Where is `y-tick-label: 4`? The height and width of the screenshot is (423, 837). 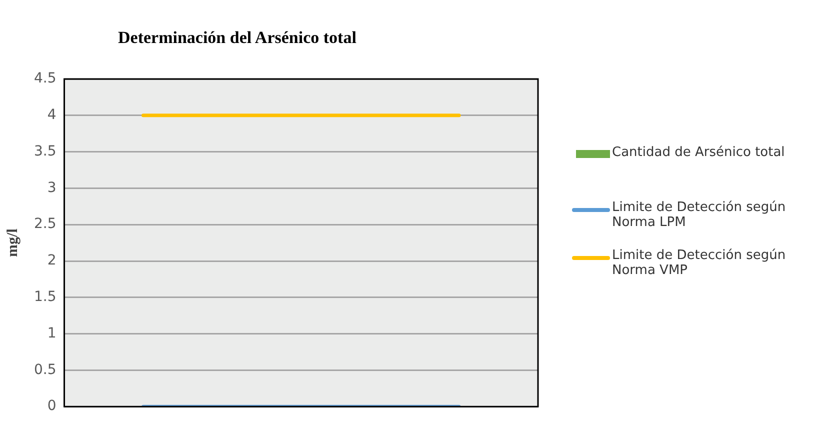 y-tick-label: 4 is located at coordinates (51, 115).